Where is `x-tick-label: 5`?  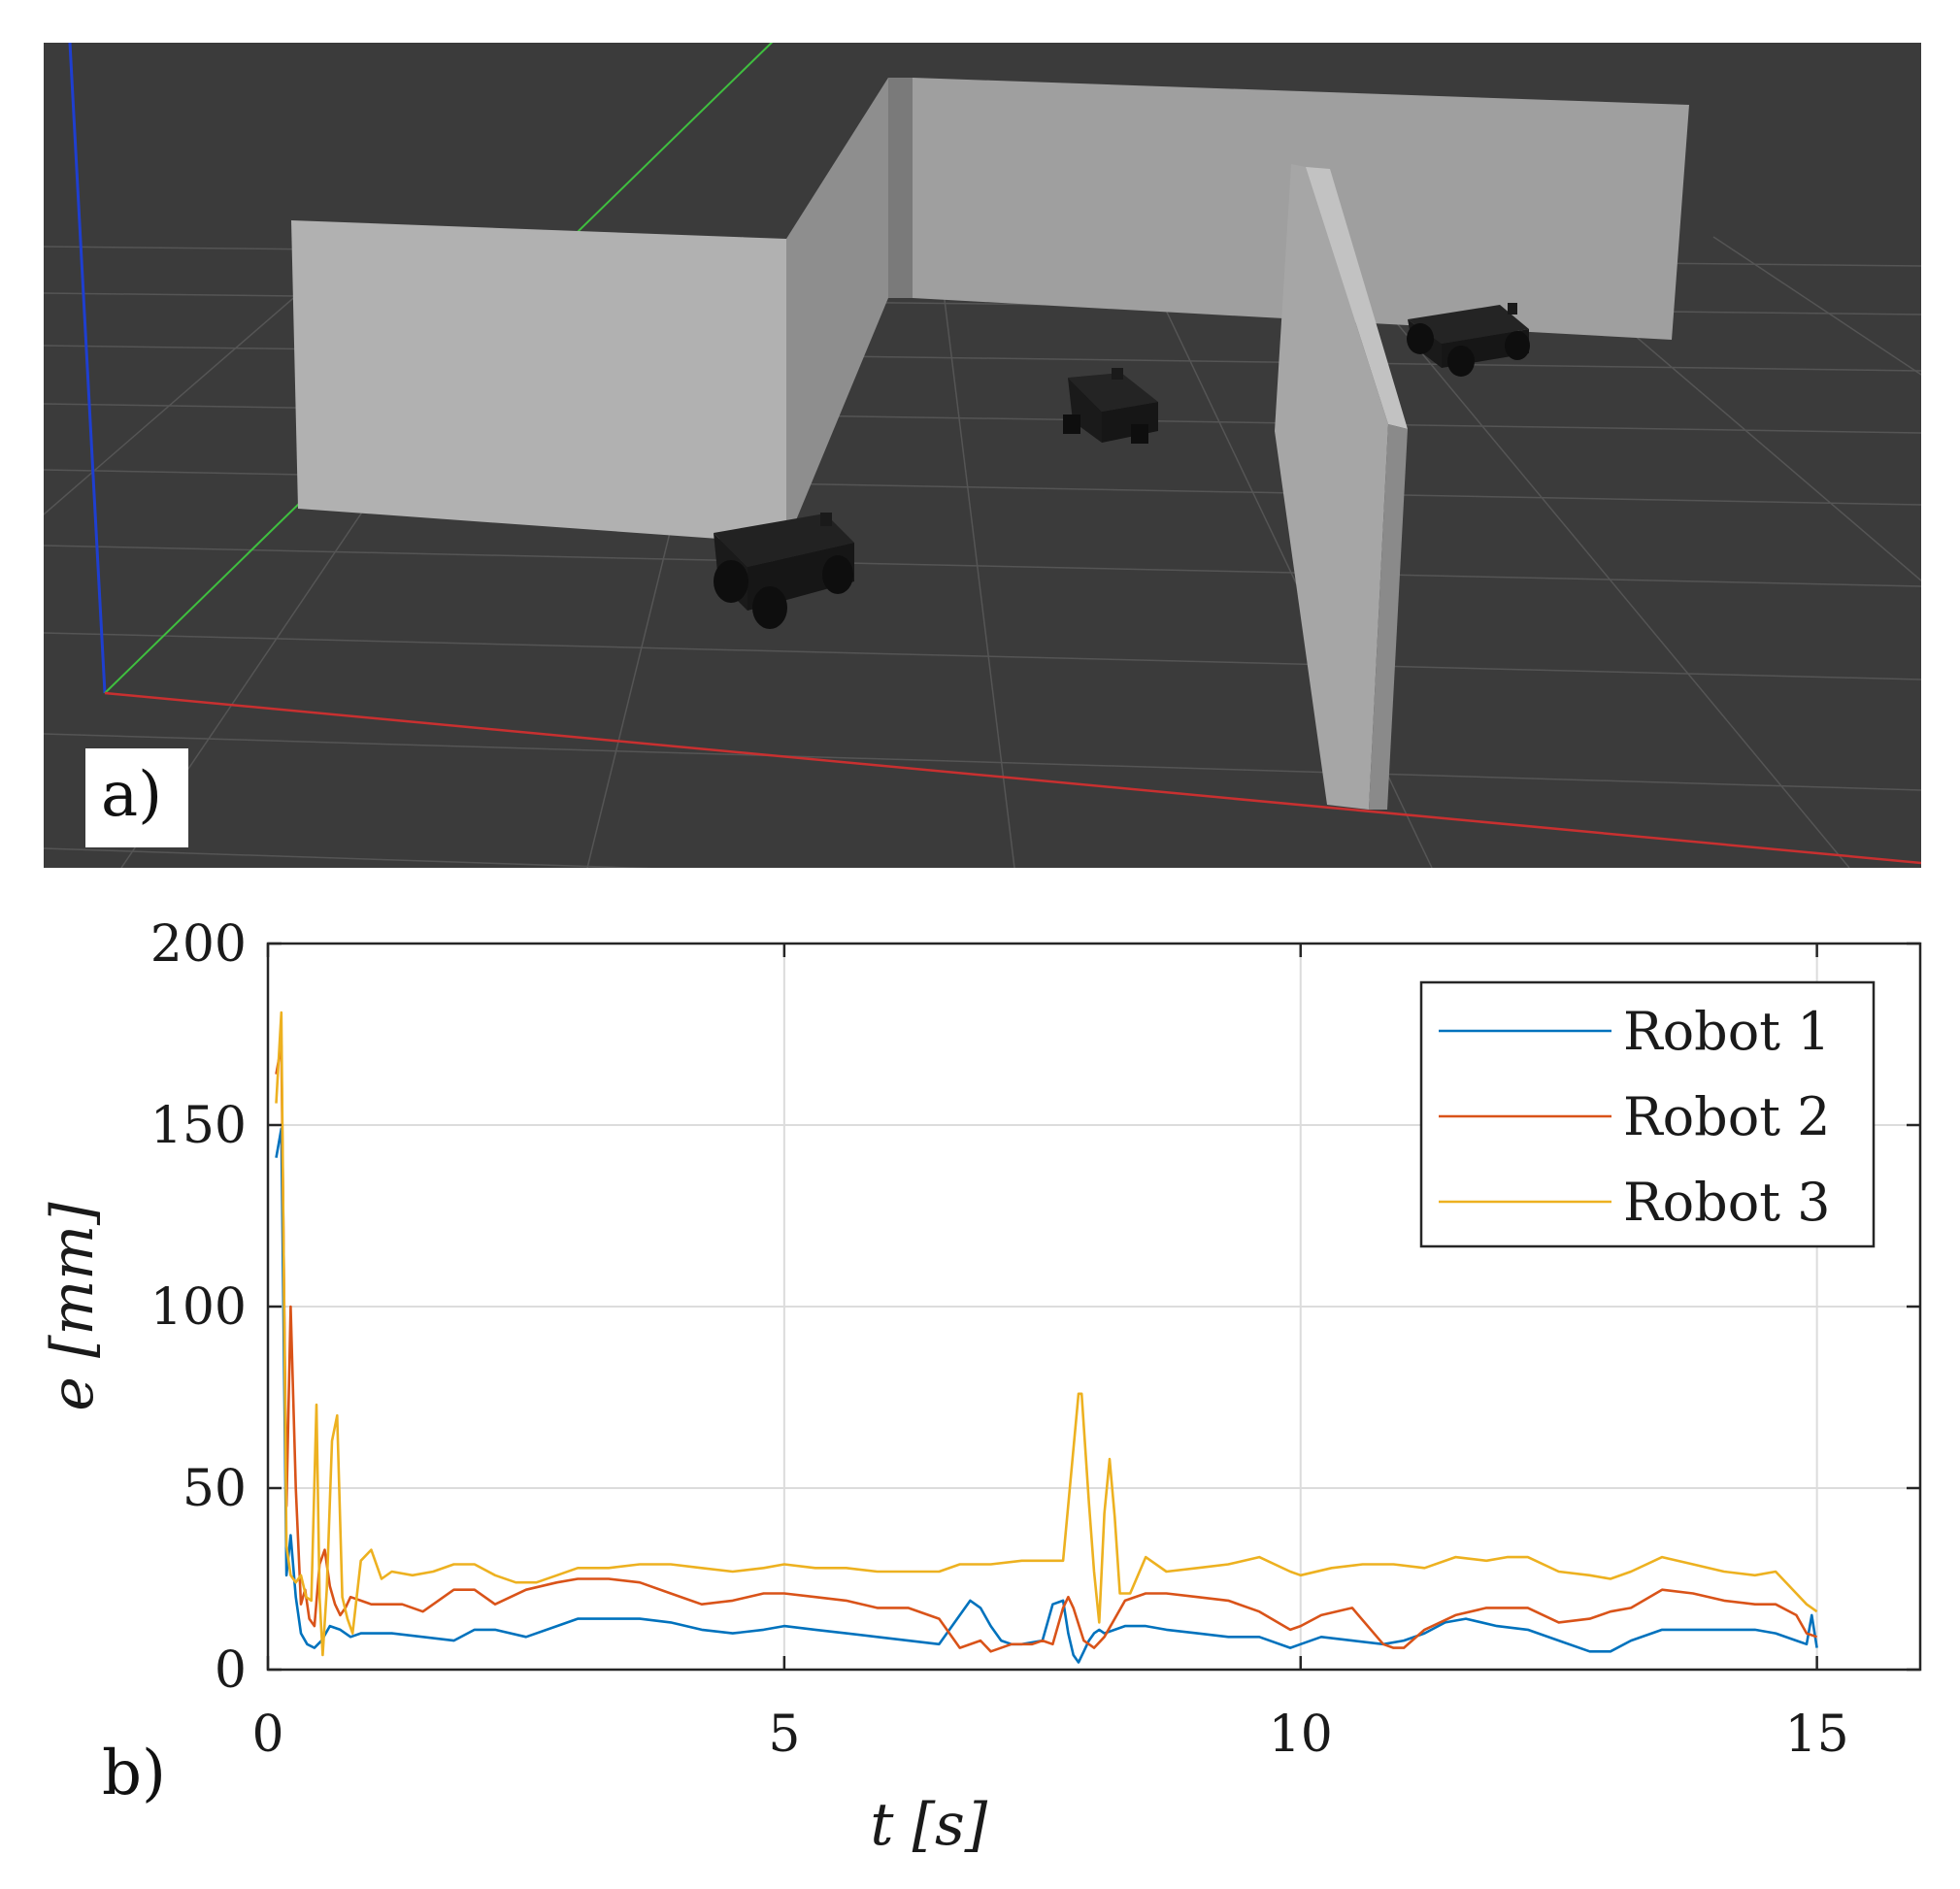
x-tick-label: 5 is located at coordinates (784, 1735).